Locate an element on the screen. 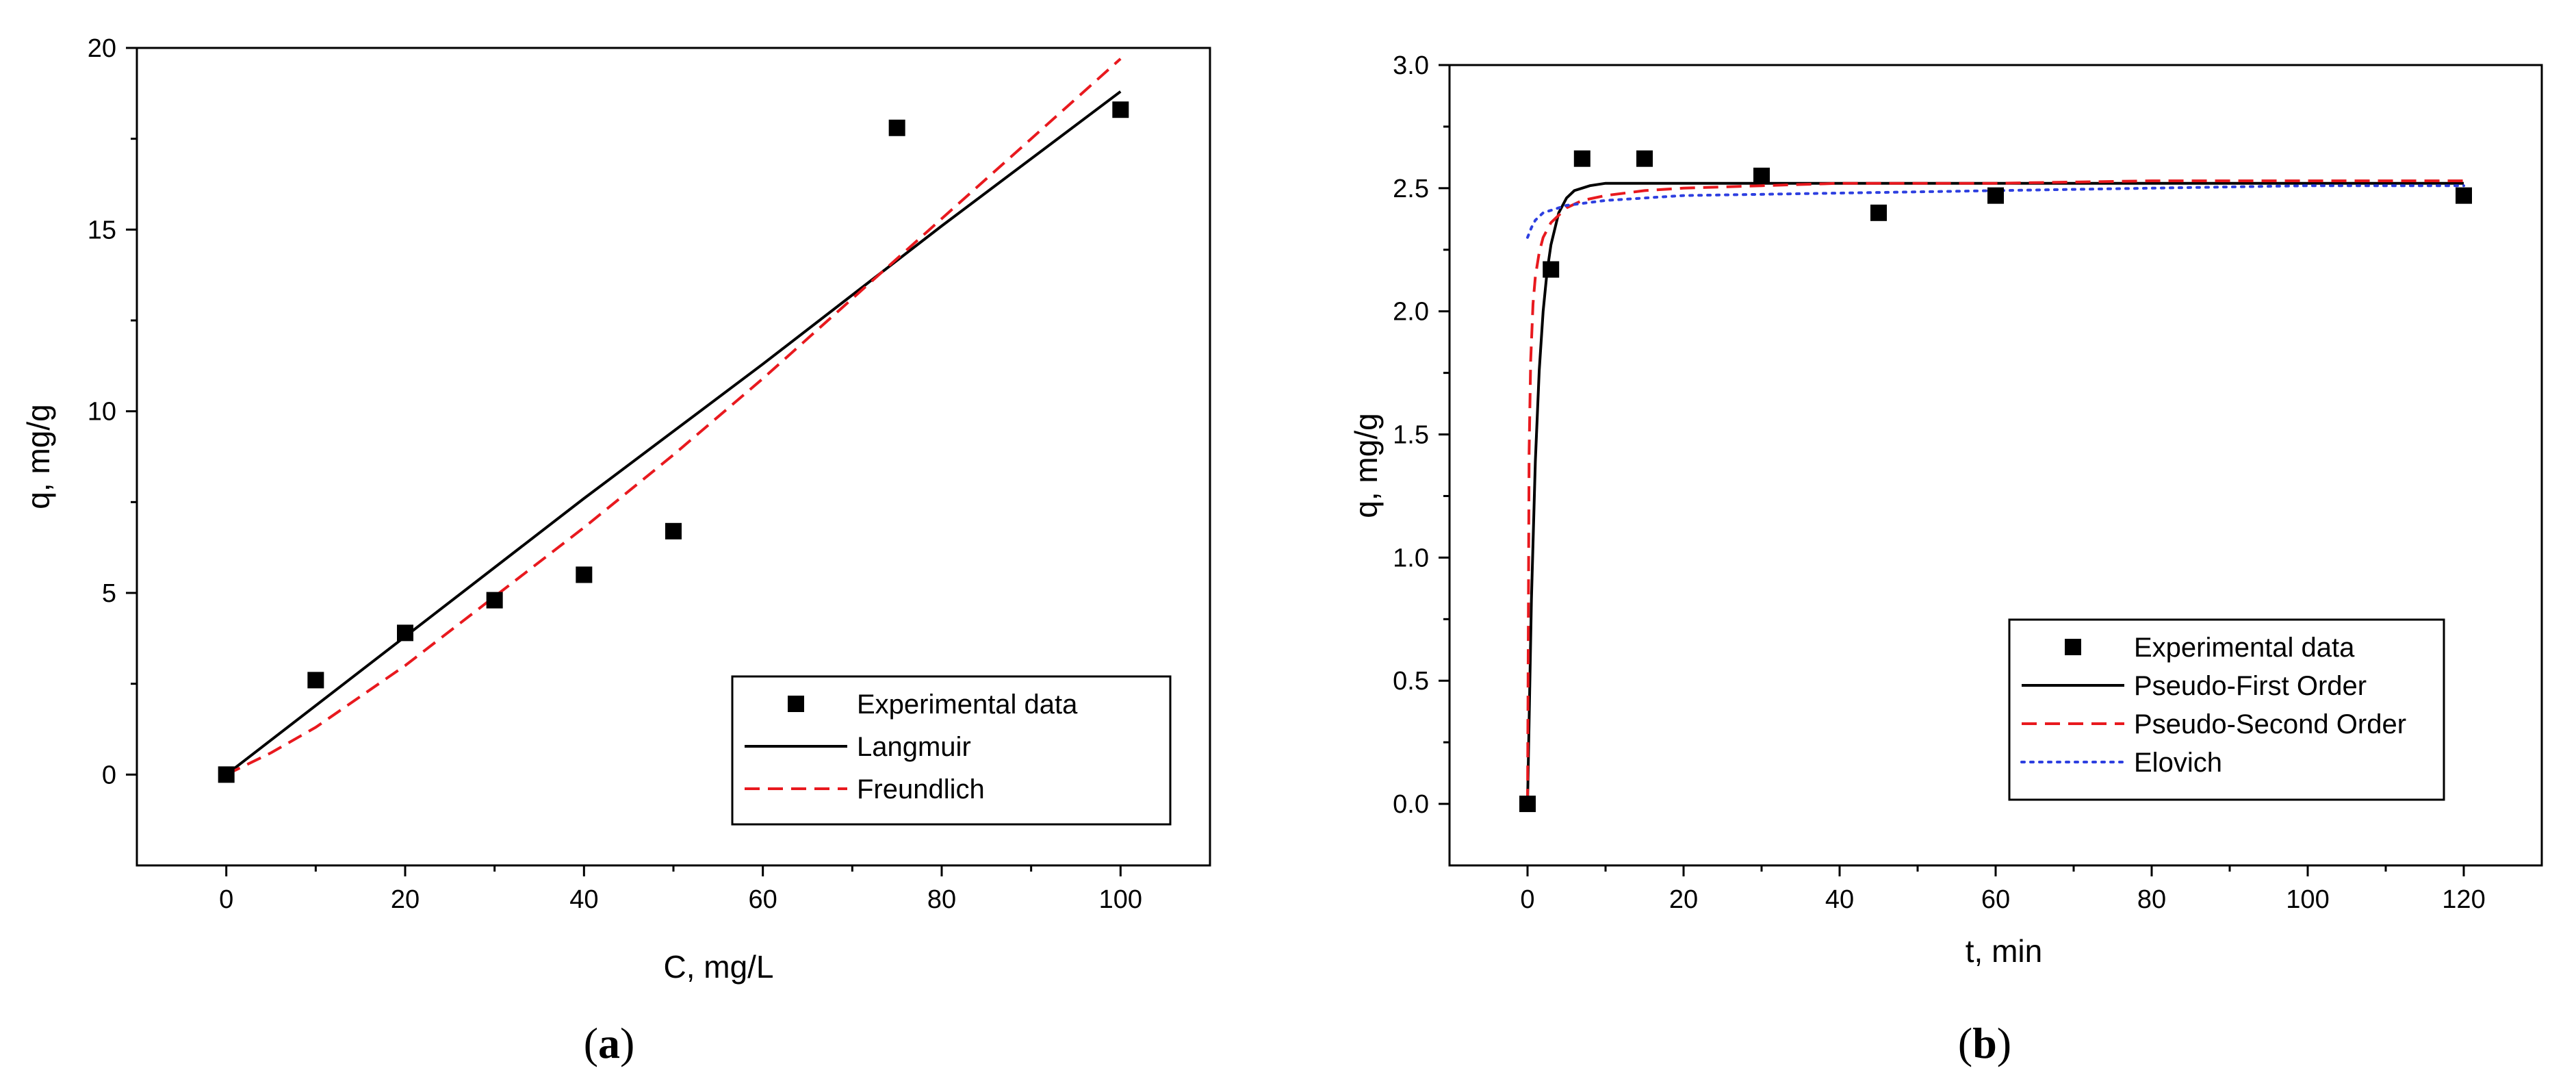 This screenshot has width=2576, height=1090. plot-a-x-axis-label: C, mg/L is located at coordinates (718, 967).